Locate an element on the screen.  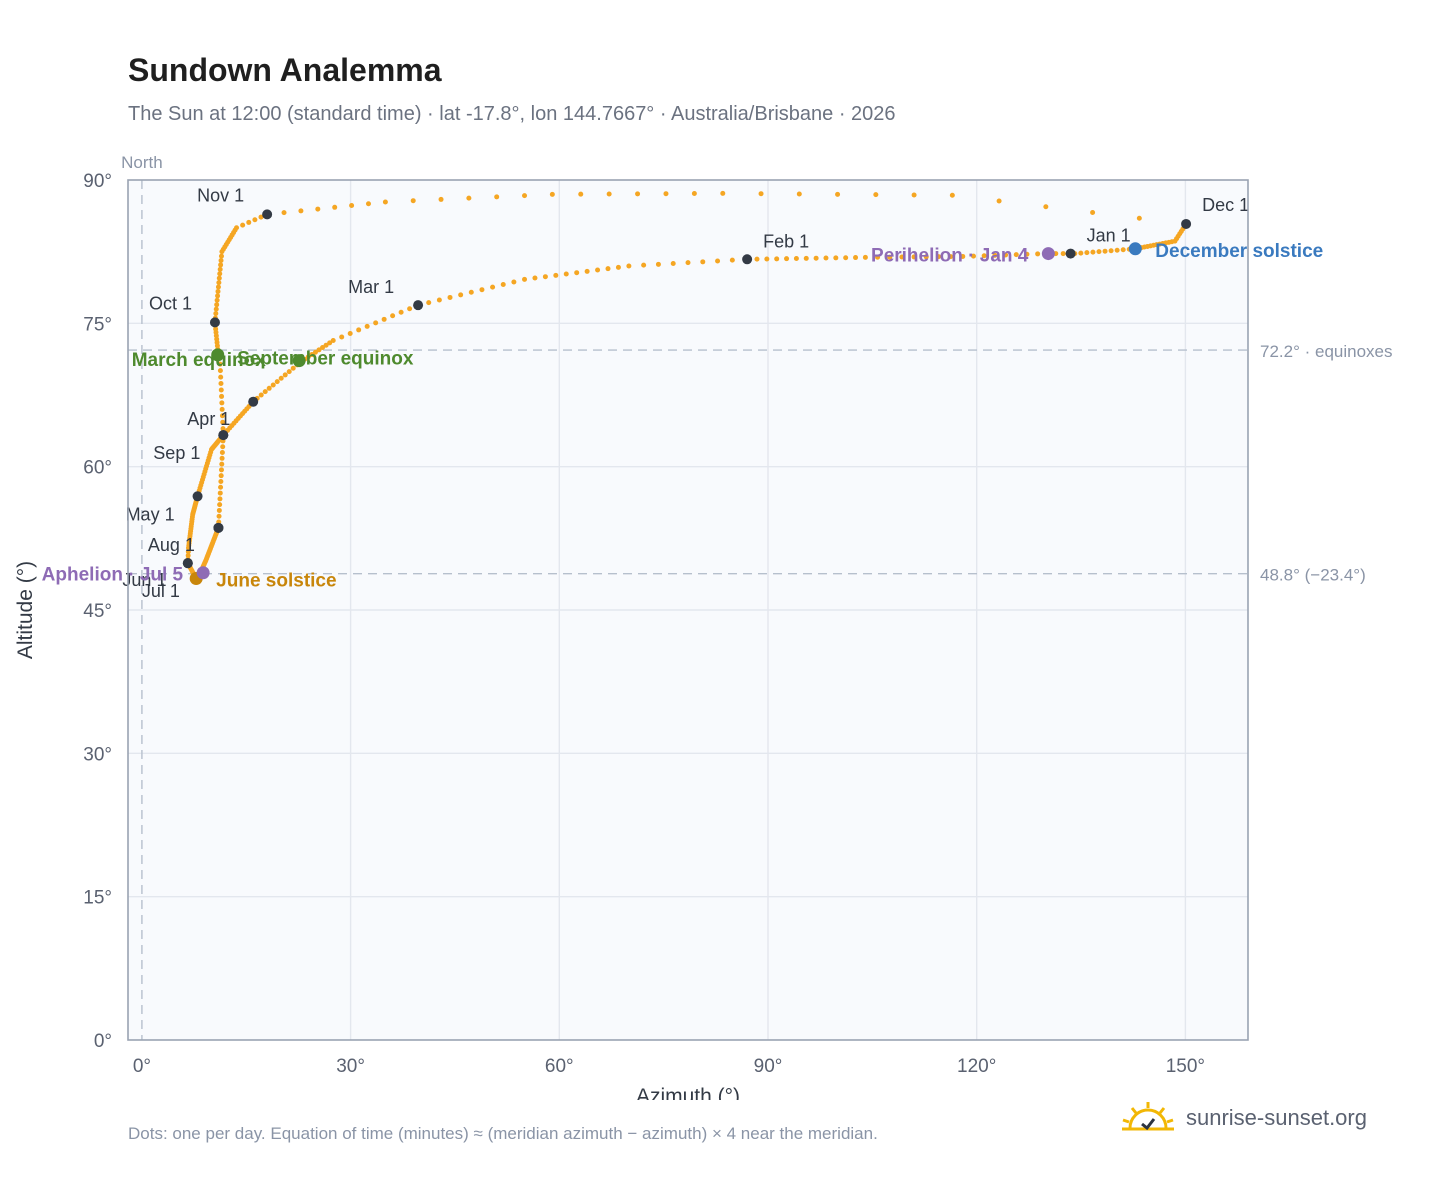
x-tick-label: 90° is located at coordinates (768, 1066).